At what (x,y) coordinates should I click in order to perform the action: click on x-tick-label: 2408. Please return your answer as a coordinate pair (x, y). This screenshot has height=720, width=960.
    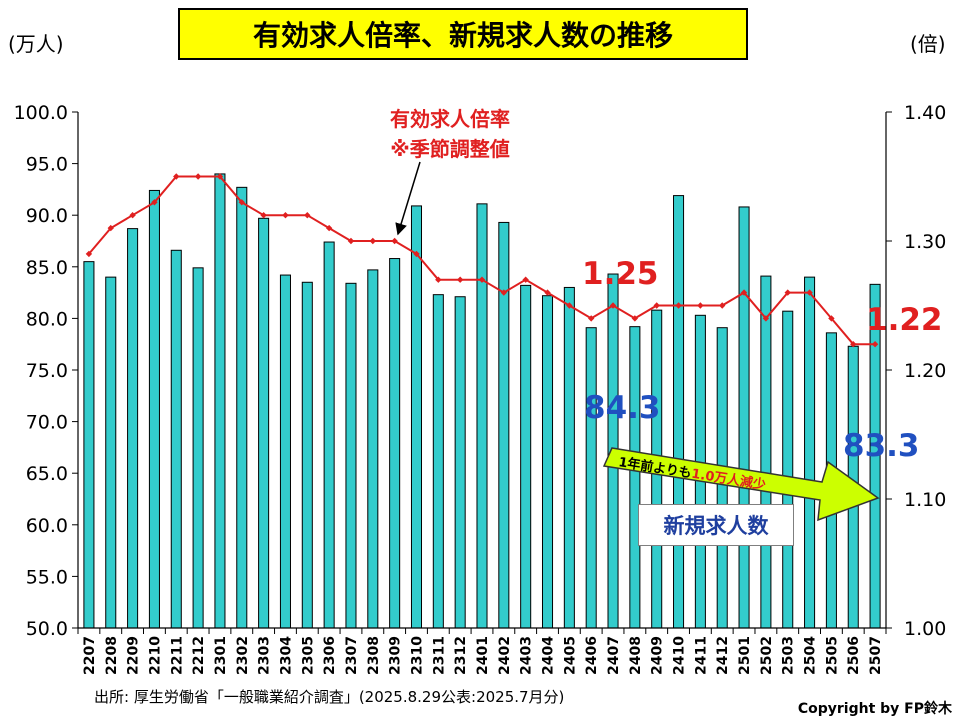
    Looking at the image, I should click on (636, 655).